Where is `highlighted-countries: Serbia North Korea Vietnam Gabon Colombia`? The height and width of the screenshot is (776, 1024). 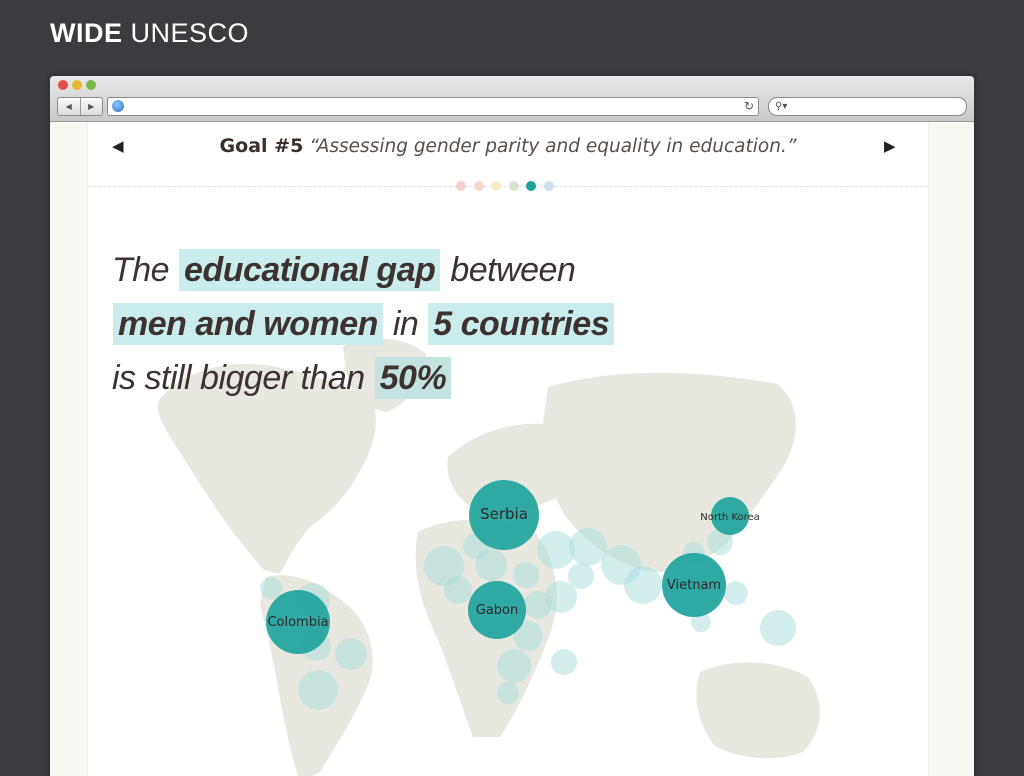 highlighted-countries: Serbia North Korea Vietnam Gabon Colombia is located at coordinates (513, 567).